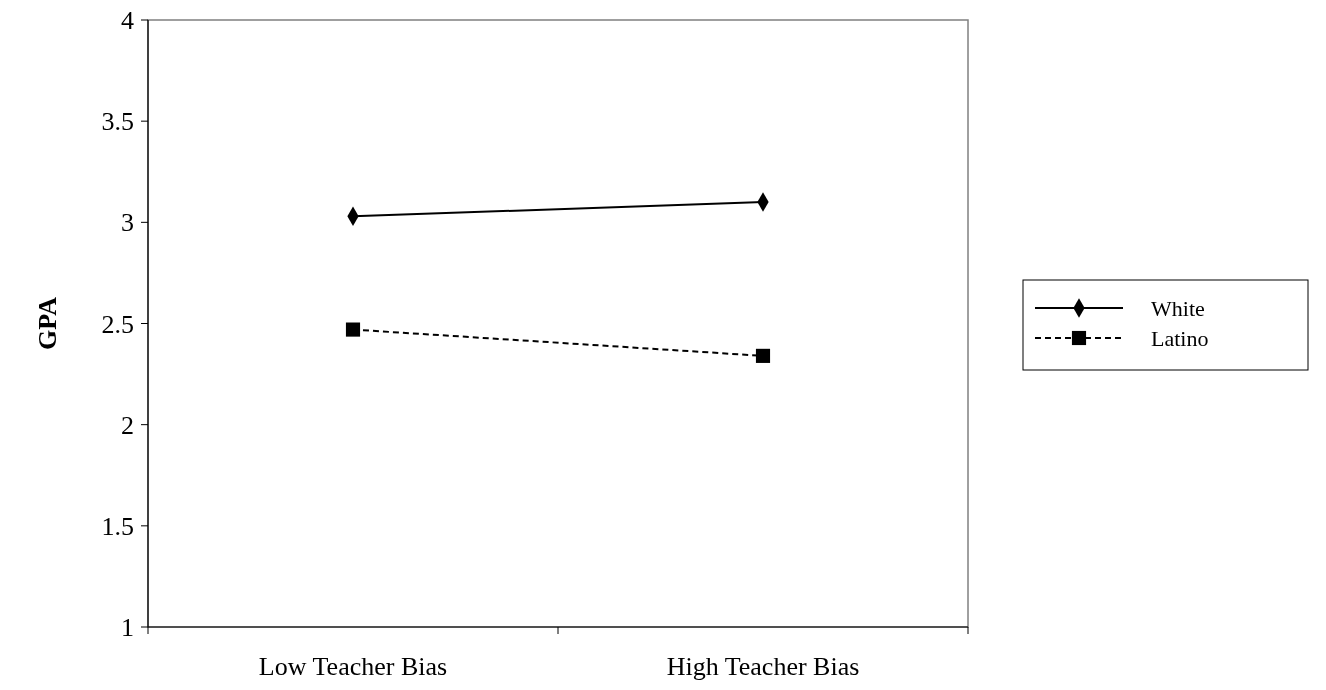 The image size is (1326, 690). Describe the element at coordinates (353, 666) in the screenshot. I see `x-tick-label: Low Teacher Bias` at that location.